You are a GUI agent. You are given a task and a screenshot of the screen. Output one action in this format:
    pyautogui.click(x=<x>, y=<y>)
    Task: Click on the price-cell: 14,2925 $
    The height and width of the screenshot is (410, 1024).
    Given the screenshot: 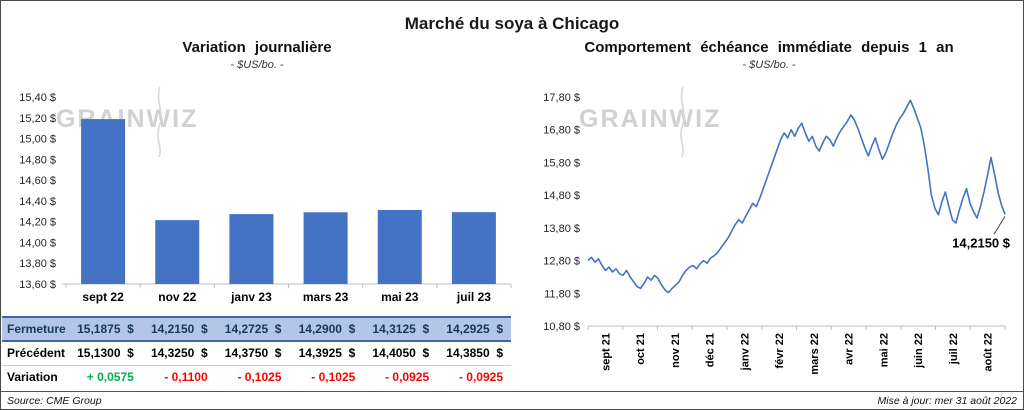 What is the action you would take?
    pyautogui.click(x=474, y=329)
    